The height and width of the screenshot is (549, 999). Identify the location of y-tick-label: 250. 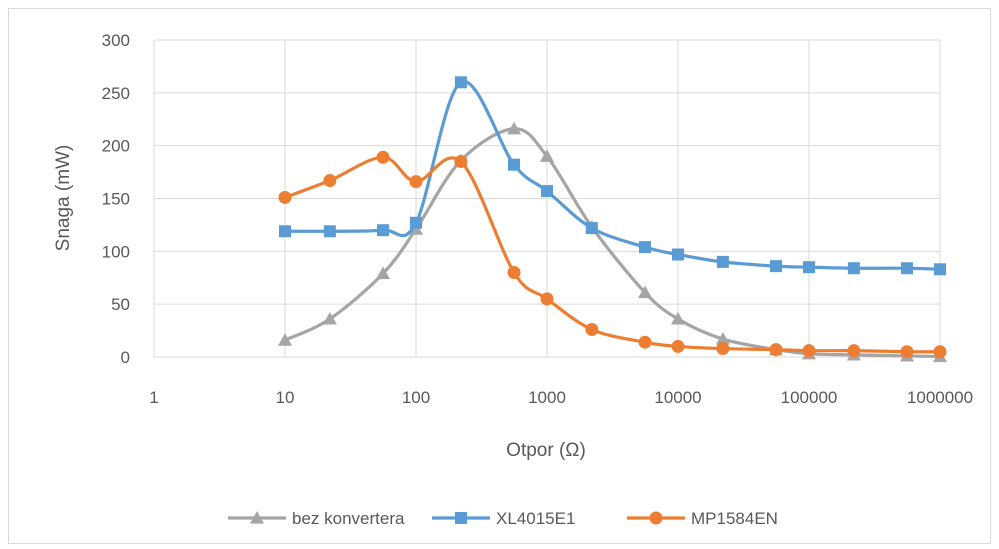
(116, 93).